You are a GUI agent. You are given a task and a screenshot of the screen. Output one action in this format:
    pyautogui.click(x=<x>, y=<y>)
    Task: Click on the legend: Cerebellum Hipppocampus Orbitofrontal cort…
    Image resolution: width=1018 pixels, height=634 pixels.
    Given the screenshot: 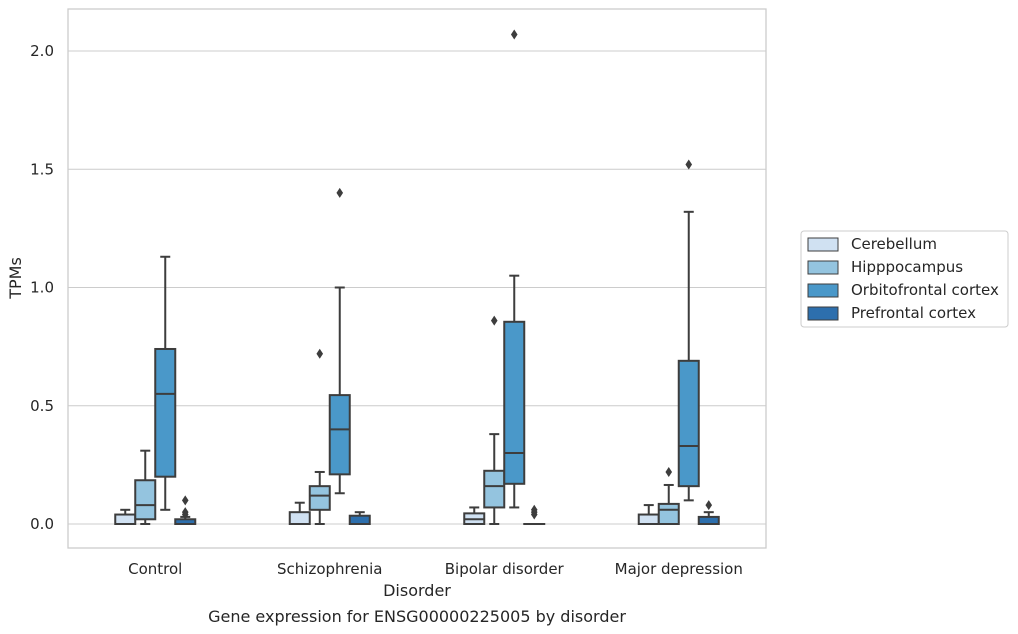 What is the action you would take?
    pyautogui.click(x=904, y=279)
    